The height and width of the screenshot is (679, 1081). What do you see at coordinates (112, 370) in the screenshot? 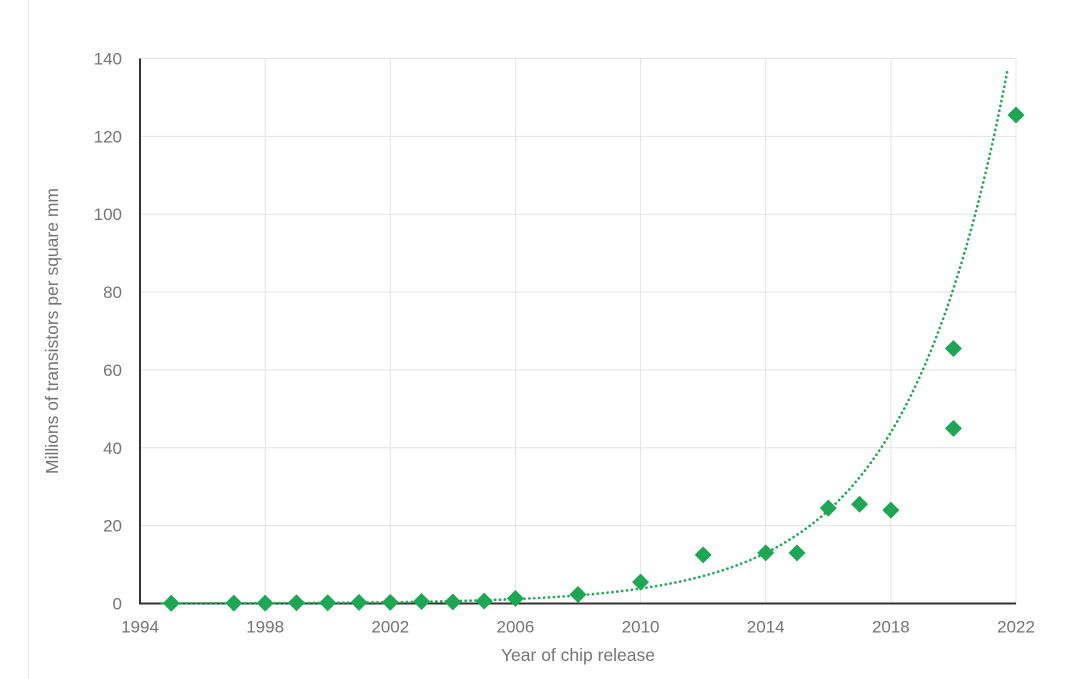
I see `y-tick-label: 60` at bounding box center [112, 370].